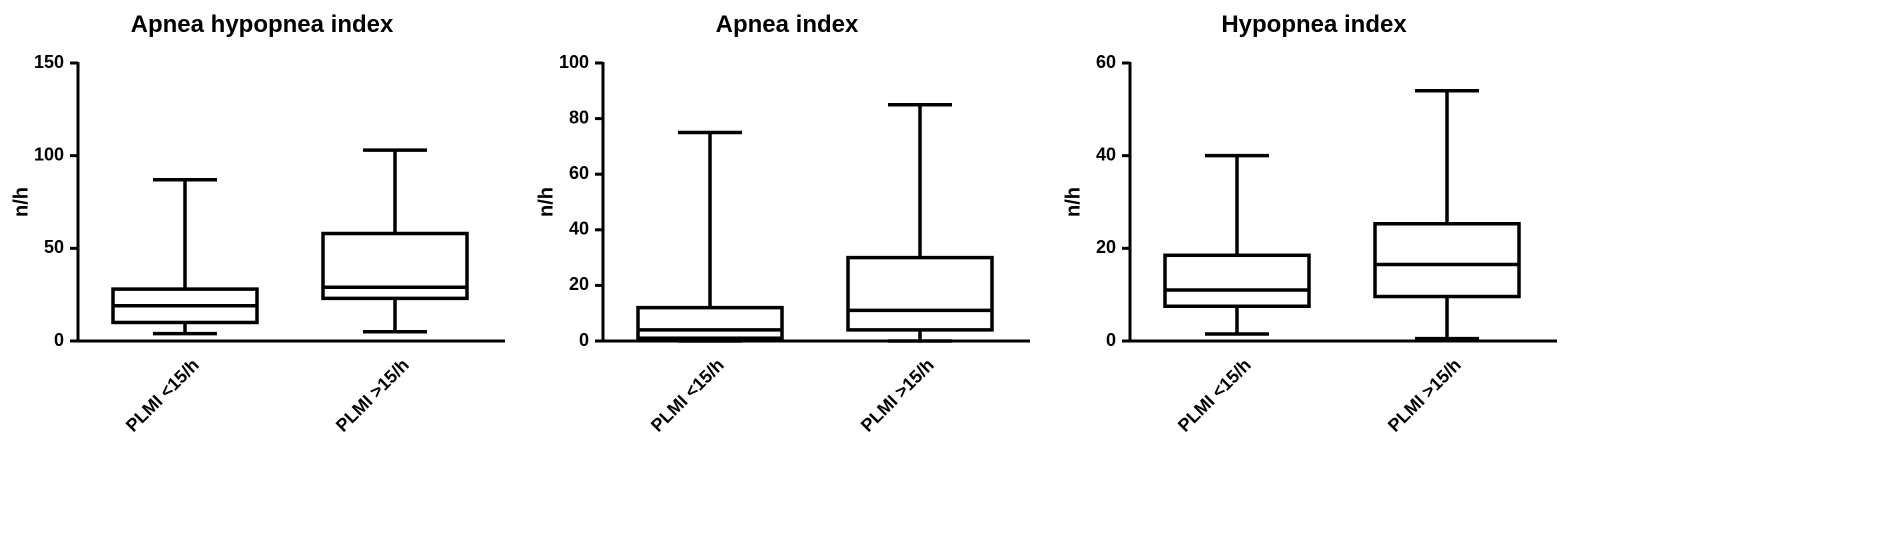 This screenshot has height=557, width=1901. I want to click on y-tick-label: 150, so click(49, 62).